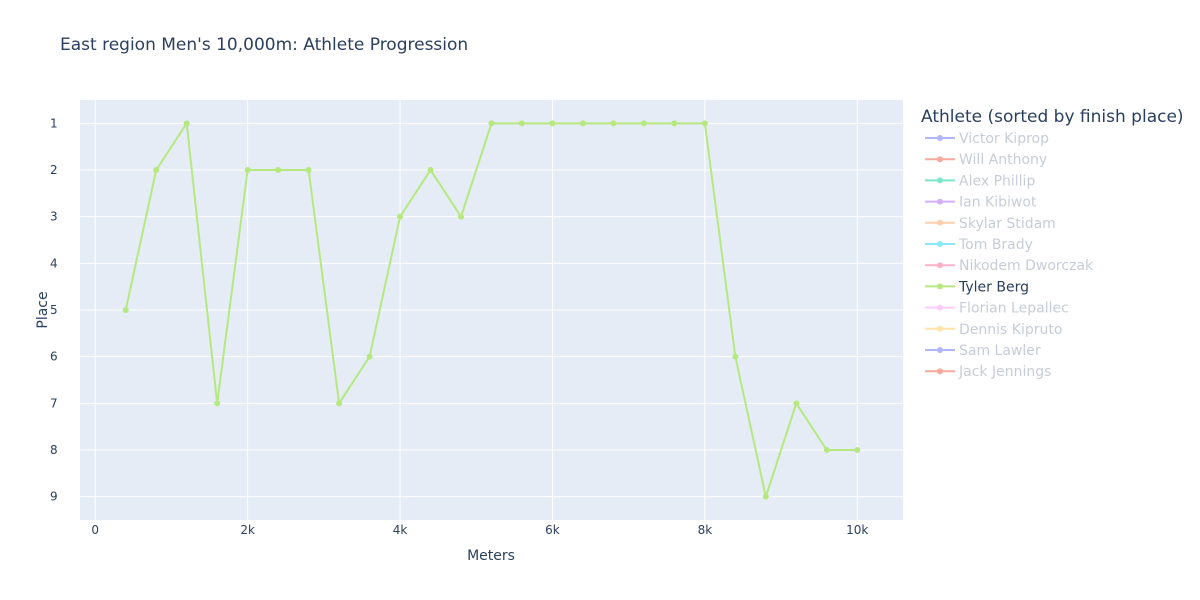  What do you see at coordinates (1004, 139) in the screenshot?
I see `legend-label: Victor Kiprop` at bounding box center [1004, 139].